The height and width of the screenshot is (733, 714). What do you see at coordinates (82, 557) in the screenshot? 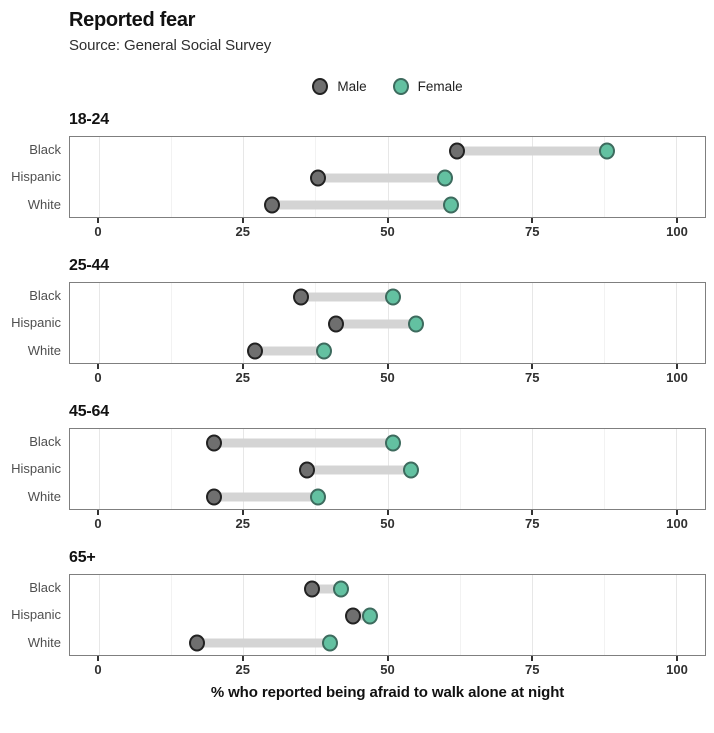
I see `facet-title: 65+` at bounding box center [82, 557].